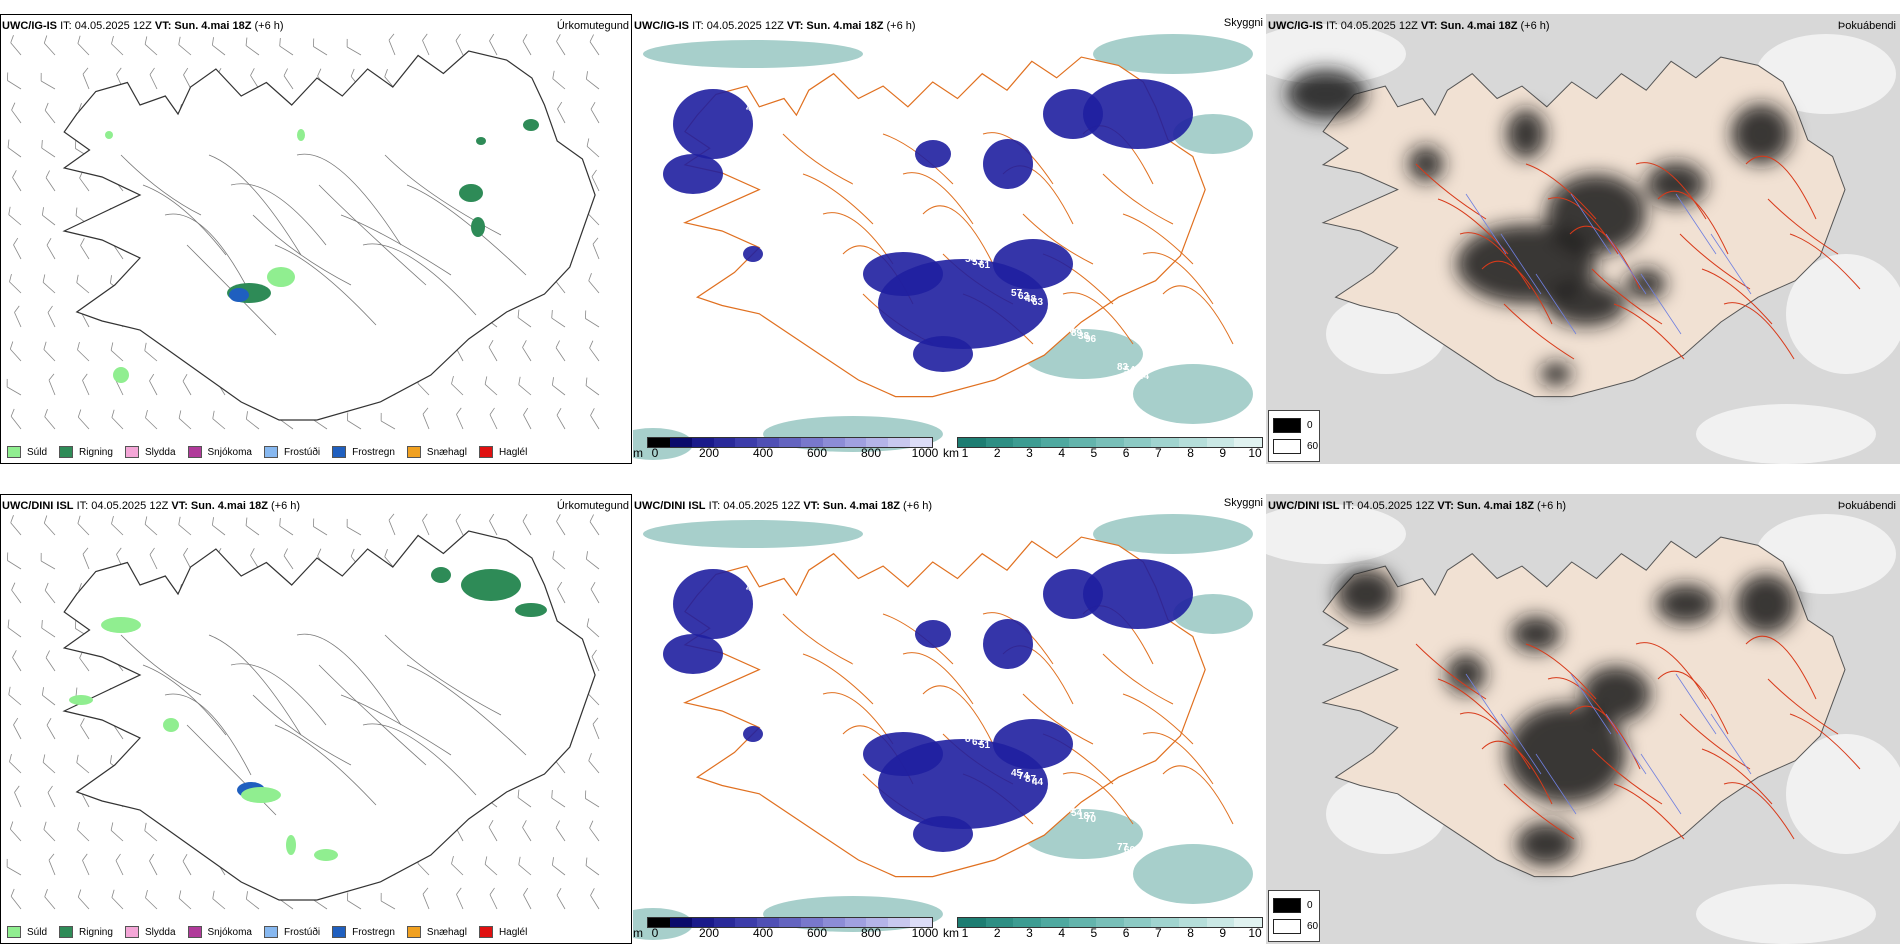 This screenshot has height=950, width=1900. I want to click on visibility-label: 48, so click(706, 74).